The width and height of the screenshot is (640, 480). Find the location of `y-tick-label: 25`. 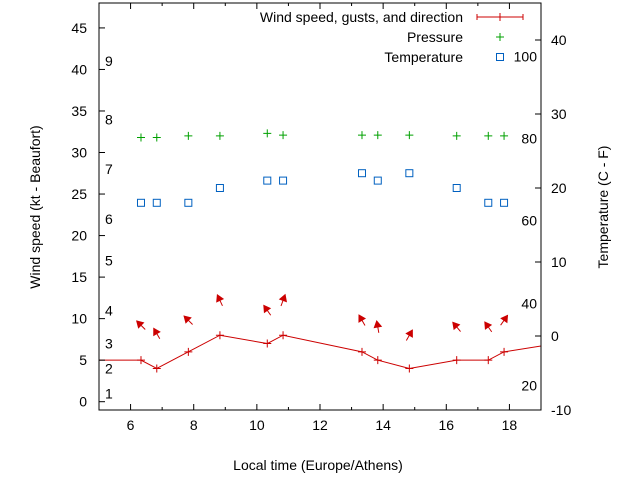

y-tick-label: 25 is located at coordinates (79, 194).